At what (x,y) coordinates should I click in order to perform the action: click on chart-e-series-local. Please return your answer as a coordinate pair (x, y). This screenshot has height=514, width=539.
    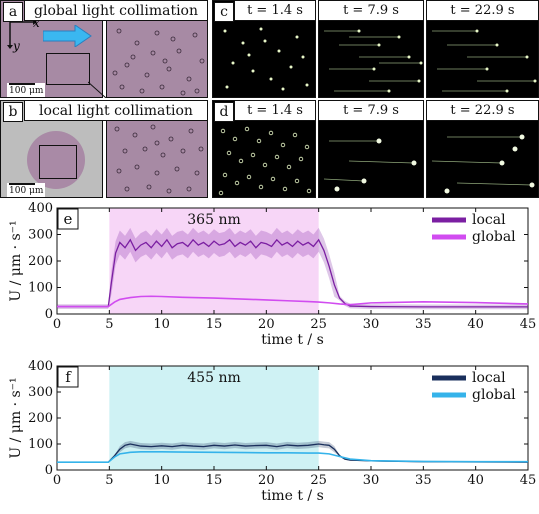
    Looking at the image, I should click on (292, 273).